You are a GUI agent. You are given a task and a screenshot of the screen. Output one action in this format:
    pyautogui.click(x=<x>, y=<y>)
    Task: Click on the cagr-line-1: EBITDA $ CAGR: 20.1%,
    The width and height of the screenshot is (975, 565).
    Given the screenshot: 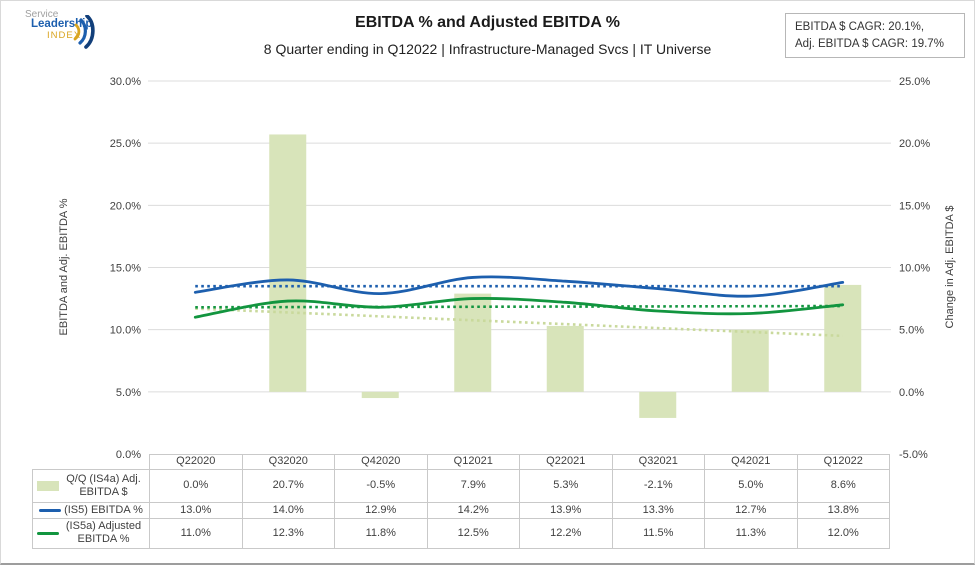 What is the action you would take?
    pyautogui.click(x=860, y=27)
    